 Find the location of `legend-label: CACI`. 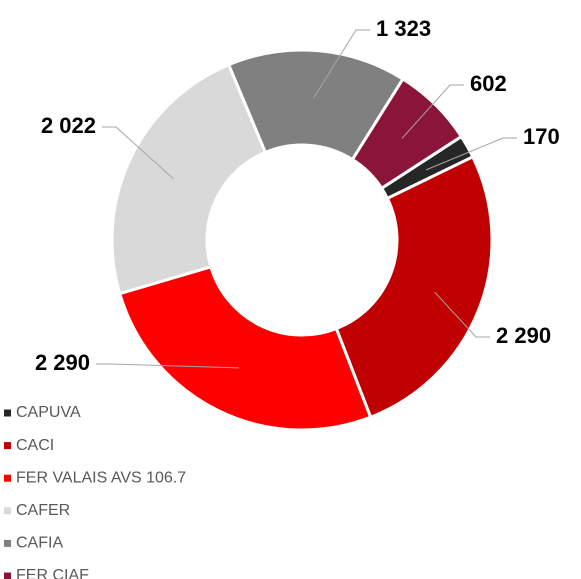

legend-label: CACI is located at coordinates (35, 445).